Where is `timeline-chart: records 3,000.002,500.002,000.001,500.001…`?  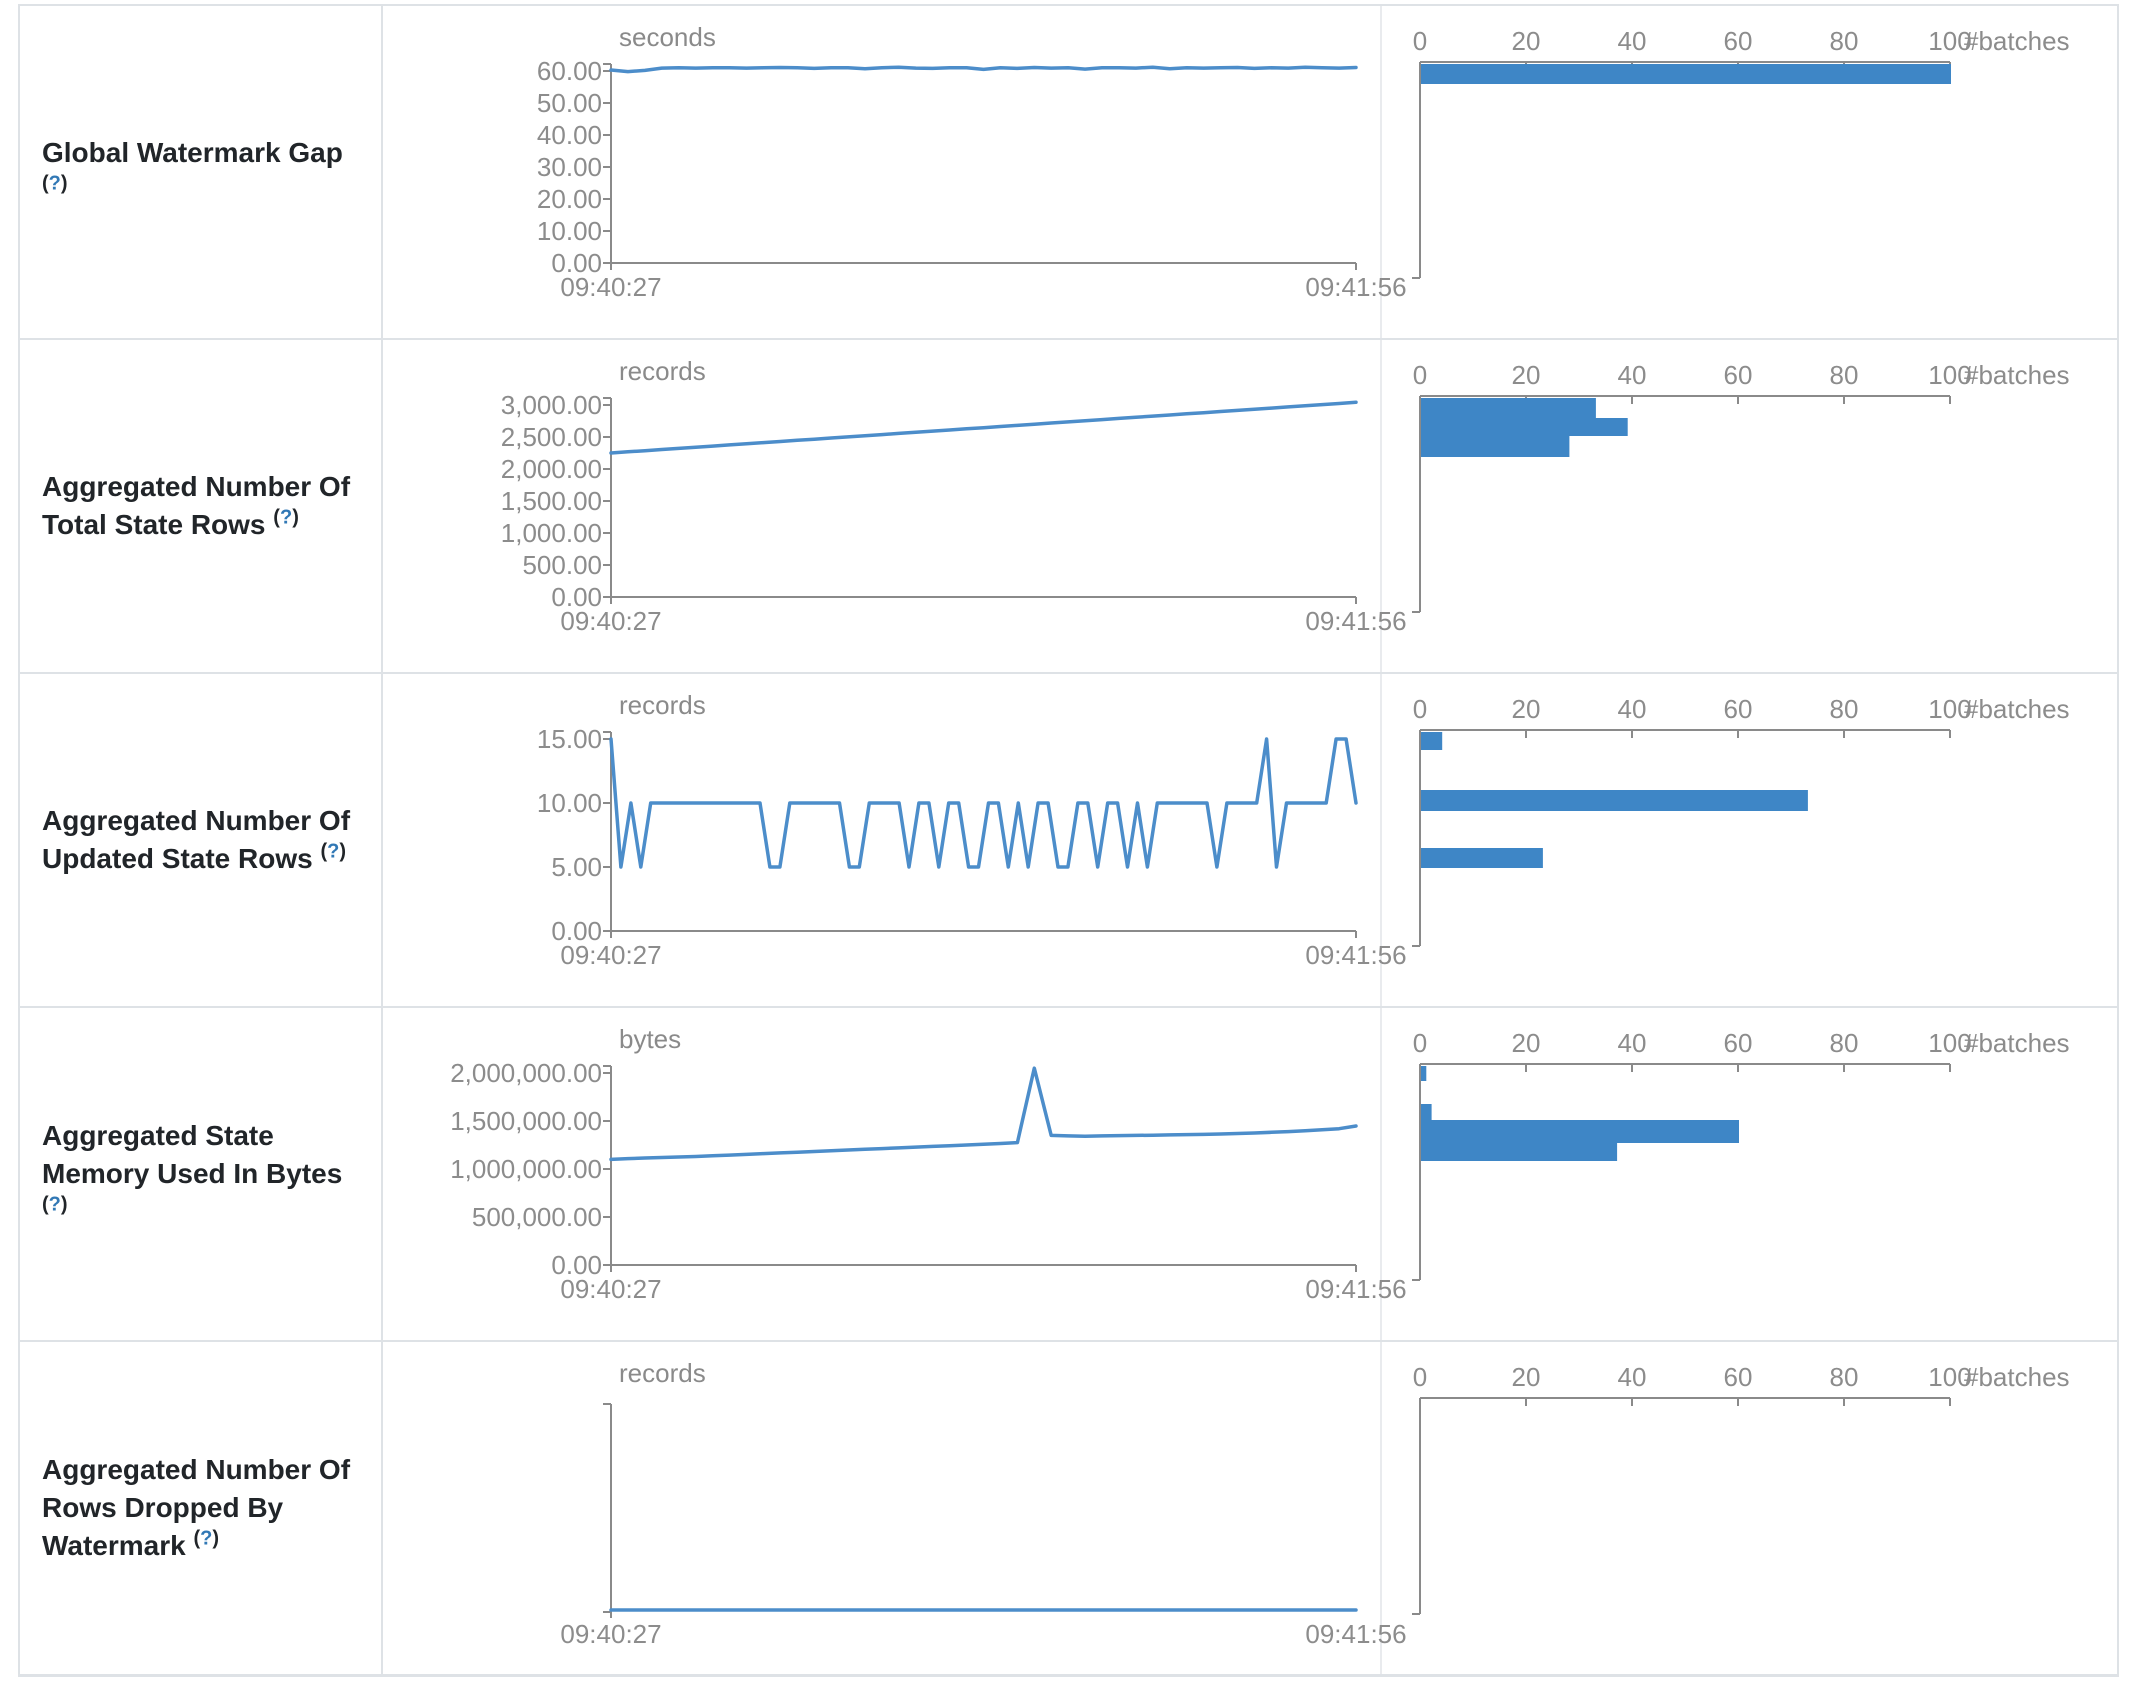
timeline-chart: records 3,000.002,500.002,000.001,500.001… is located at coordinates (954, 496).